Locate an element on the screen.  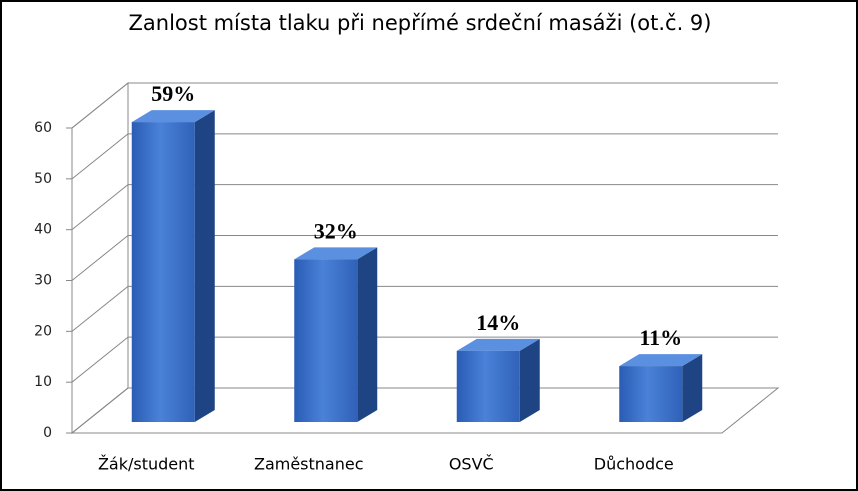
x-tick-label: Žák/student is located at coordinates (146, 464).